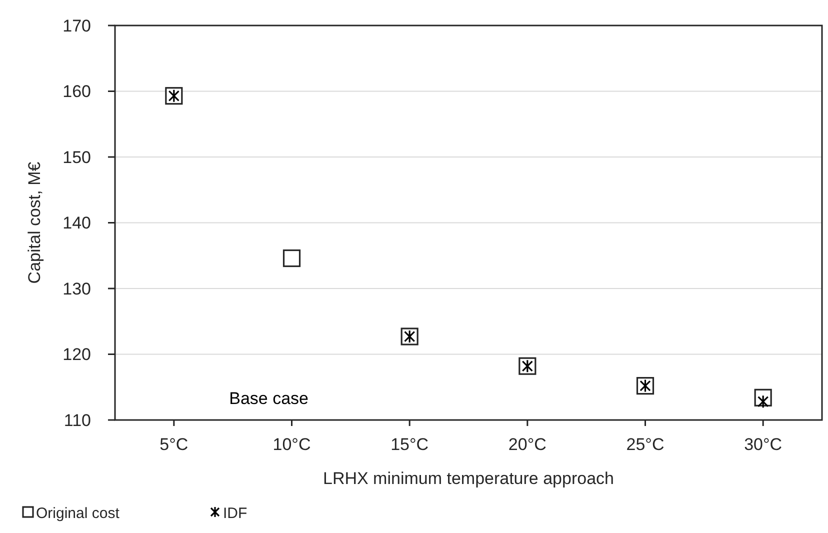 This screenshot has height=533, width=828. What do you see at coordinates (174, 444) in the screenshot?
I see `x-tick-label: 5°C` at bounding box center [174, 444].